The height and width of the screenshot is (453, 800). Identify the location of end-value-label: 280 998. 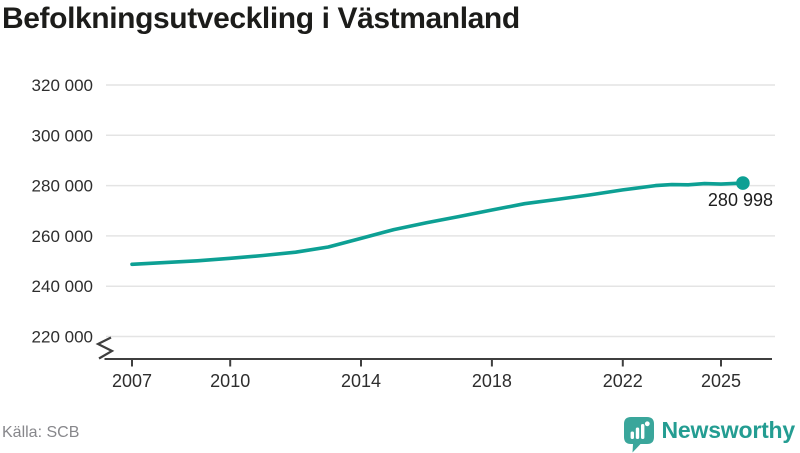
(740, 200).